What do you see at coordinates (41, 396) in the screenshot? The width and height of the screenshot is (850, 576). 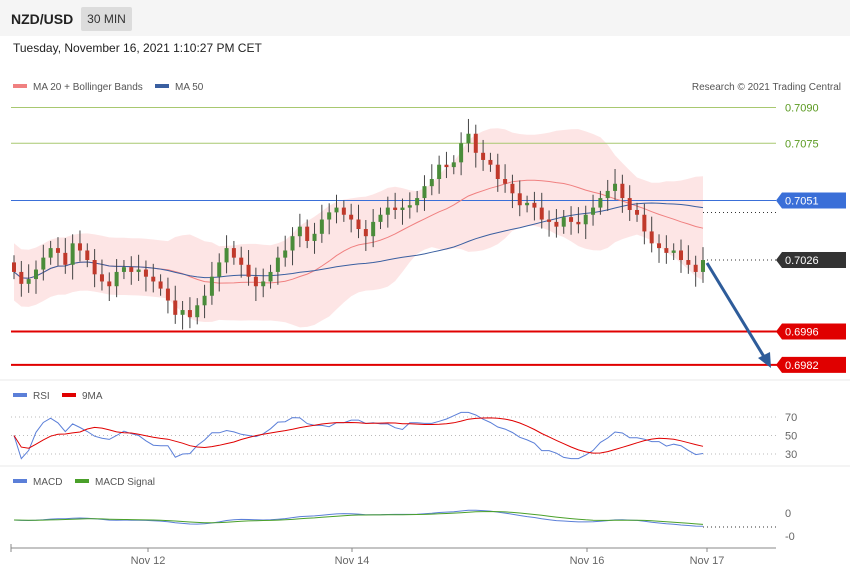 I see `legend-rsi: RSI` at bounding box center [41, 396].